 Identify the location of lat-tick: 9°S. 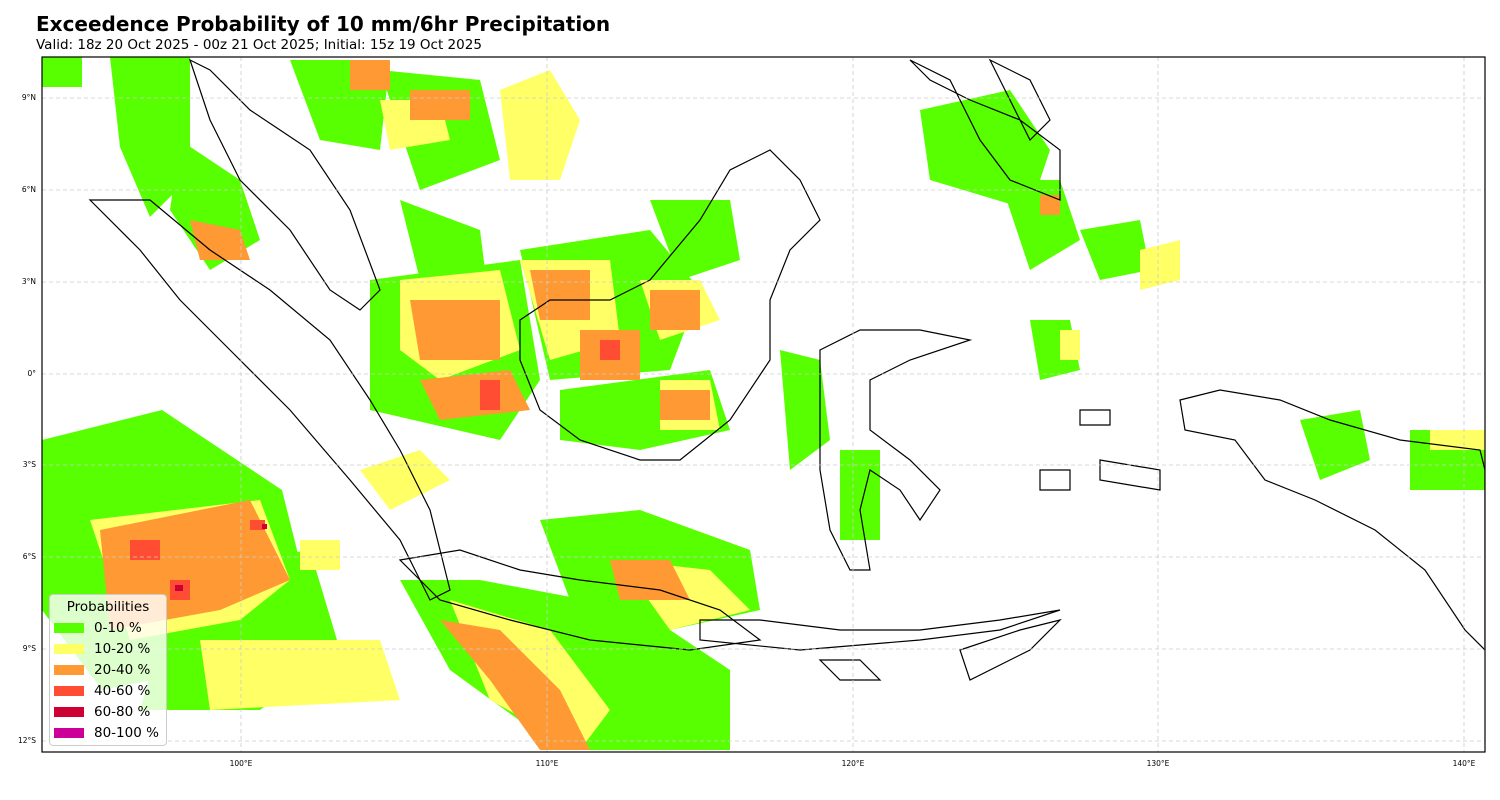
(29, 648).